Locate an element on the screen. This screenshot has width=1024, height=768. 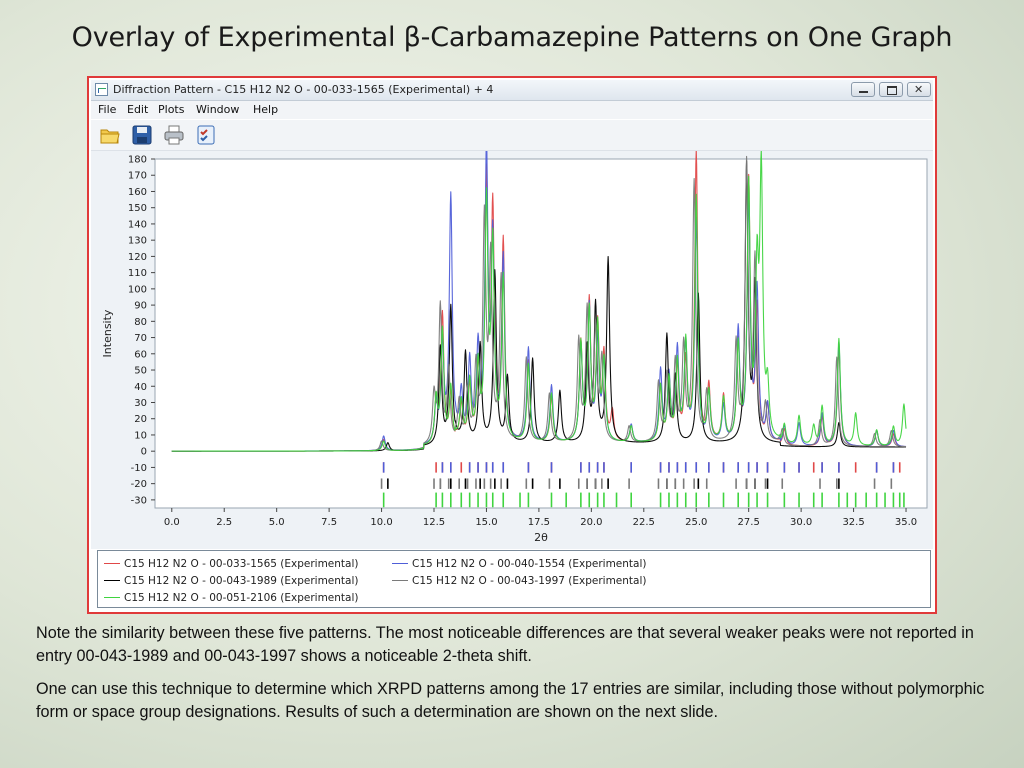
y-tick-label: 80 is located at coordinates (140, 322).